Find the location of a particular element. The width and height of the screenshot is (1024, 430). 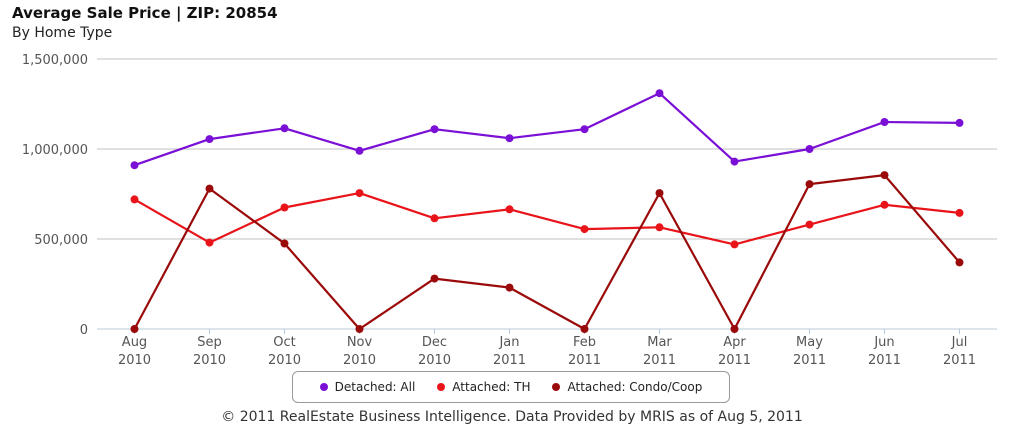

series-group is located at coordinates (547, 219).